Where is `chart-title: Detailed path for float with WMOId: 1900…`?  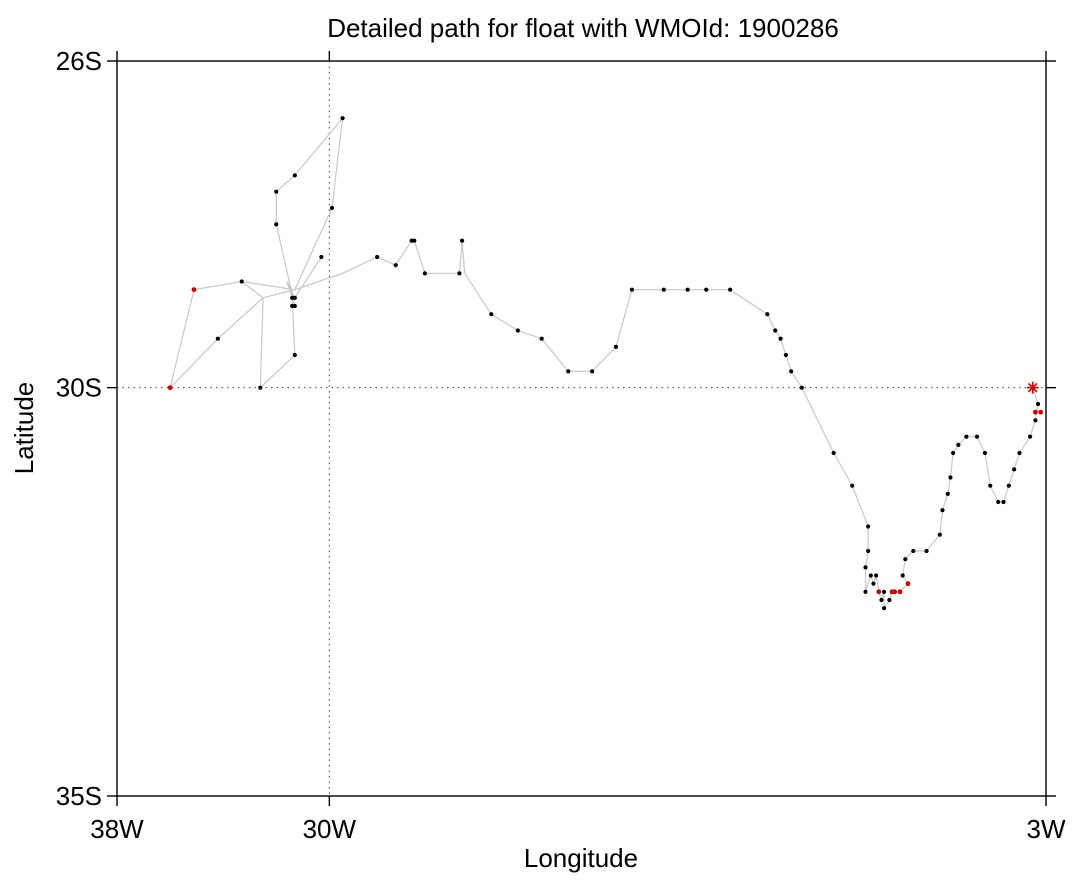
chart-title: Detailed path for float with WMOId: 1900… is located at coordinates (583, 28).